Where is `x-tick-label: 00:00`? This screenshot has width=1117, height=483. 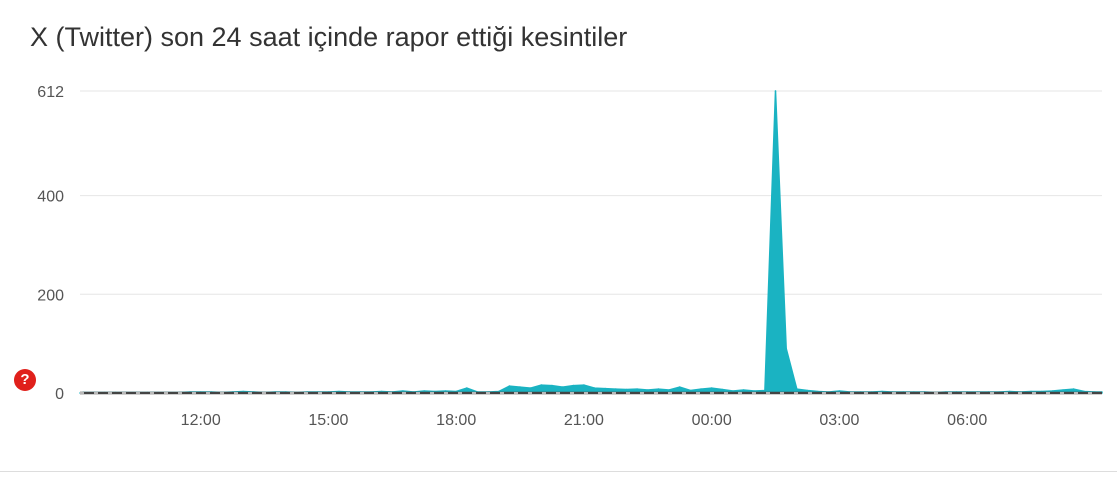 x-tick-label: 00:00 is located at coordinates (712, 420).